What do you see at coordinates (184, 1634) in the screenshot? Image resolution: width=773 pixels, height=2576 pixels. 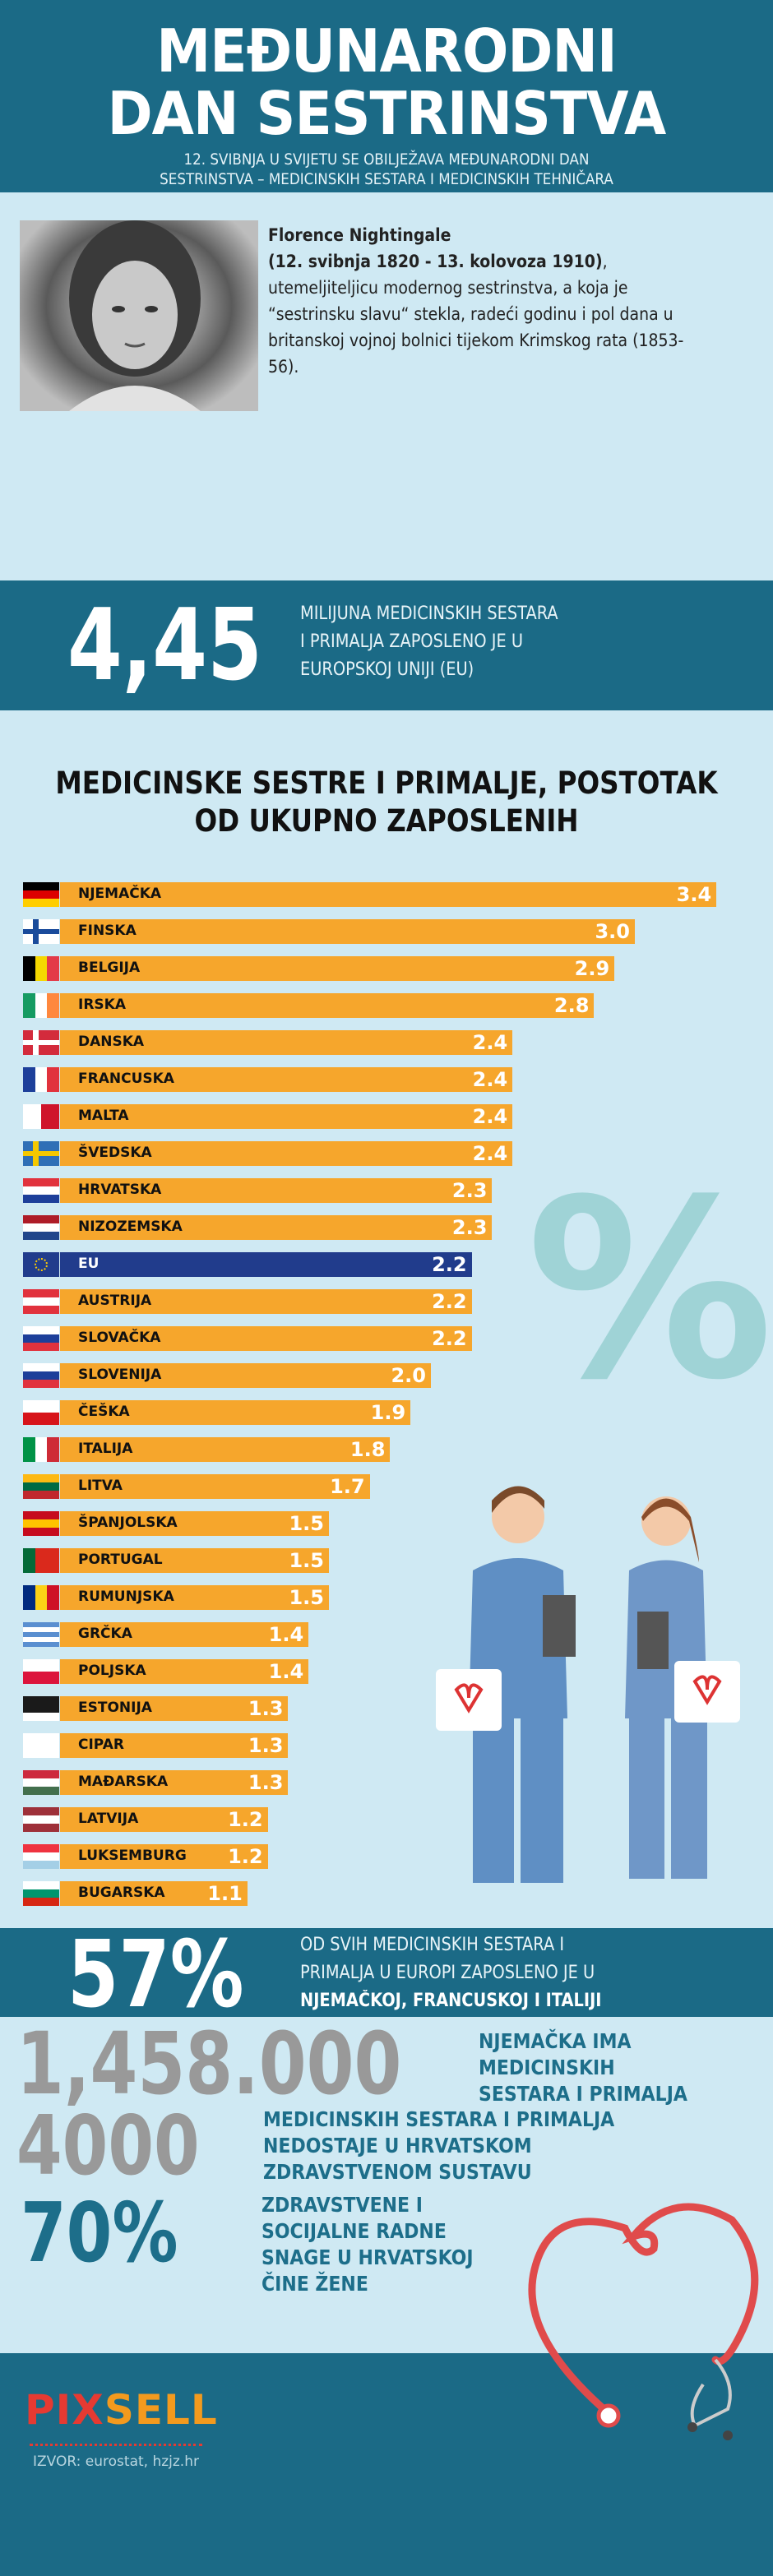 I see `bar: GRČKA 1.4` at bounding box center [184, 1634].